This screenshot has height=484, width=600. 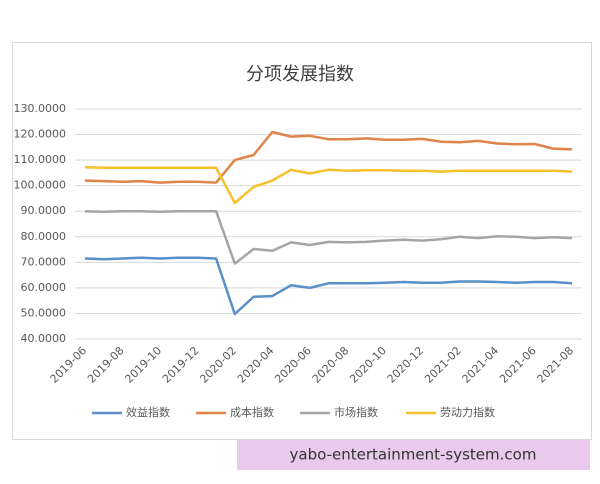 What do you see at coordinates (44, 210) in the screenshot?
I see `y-tick-label: 90.0000` at bounding box center [44, 210].